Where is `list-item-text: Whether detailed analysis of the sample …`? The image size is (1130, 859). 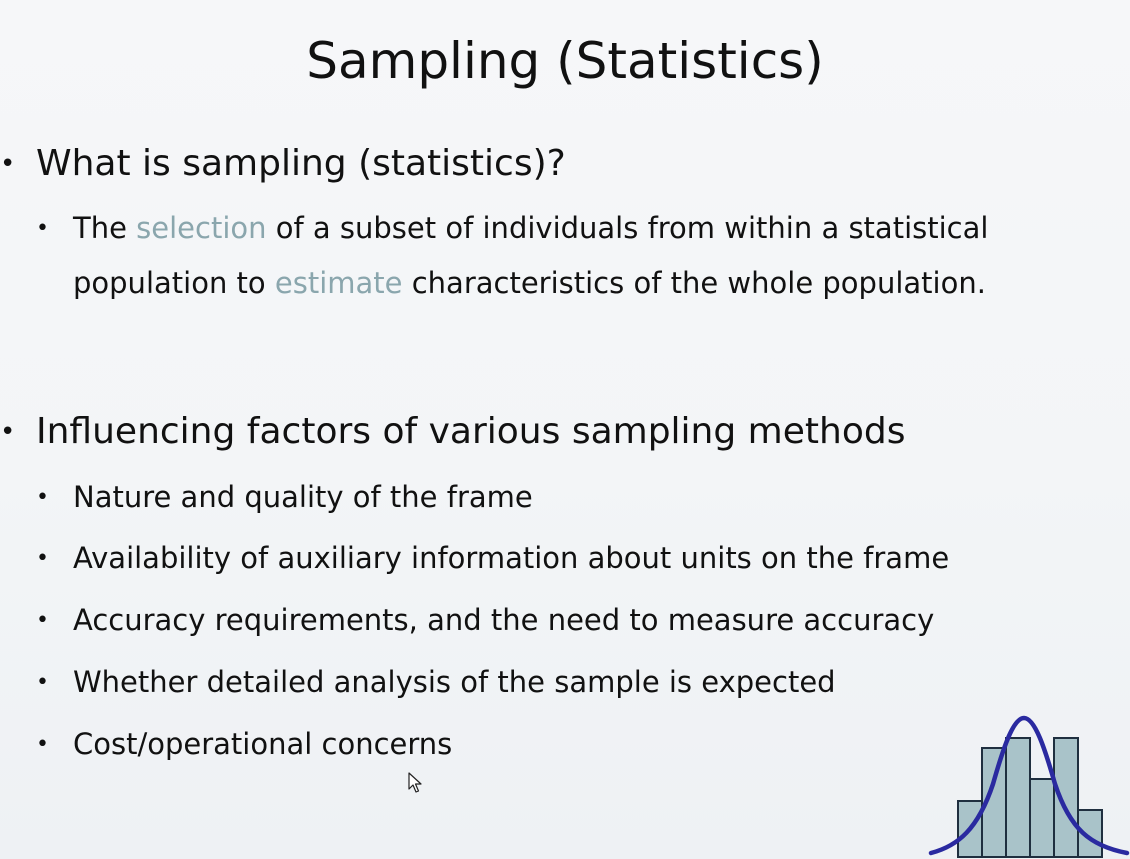 list-item-text: Whether detailed analysis of the sample … is located at coordinates (454, 682).